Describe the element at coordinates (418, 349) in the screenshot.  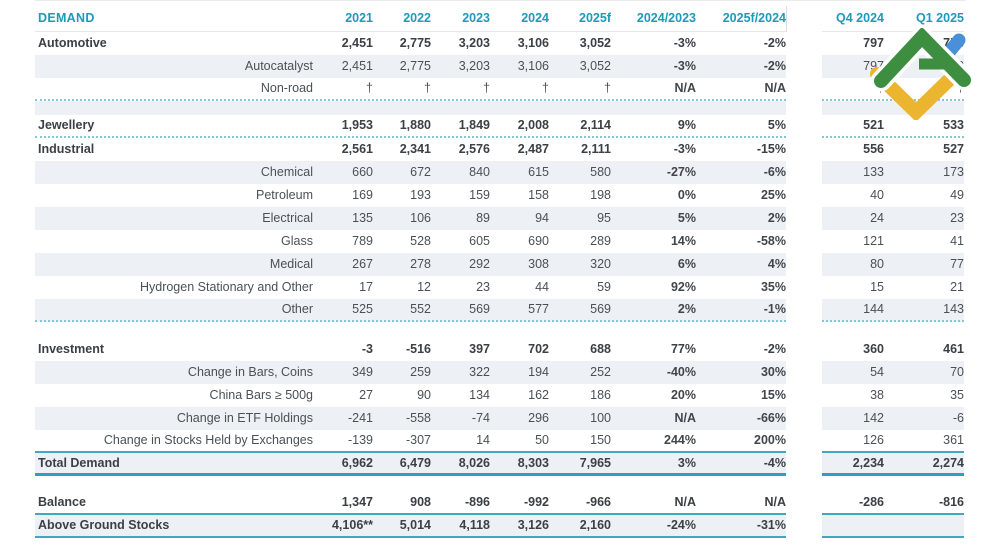
I see `cell: -516` at that location.